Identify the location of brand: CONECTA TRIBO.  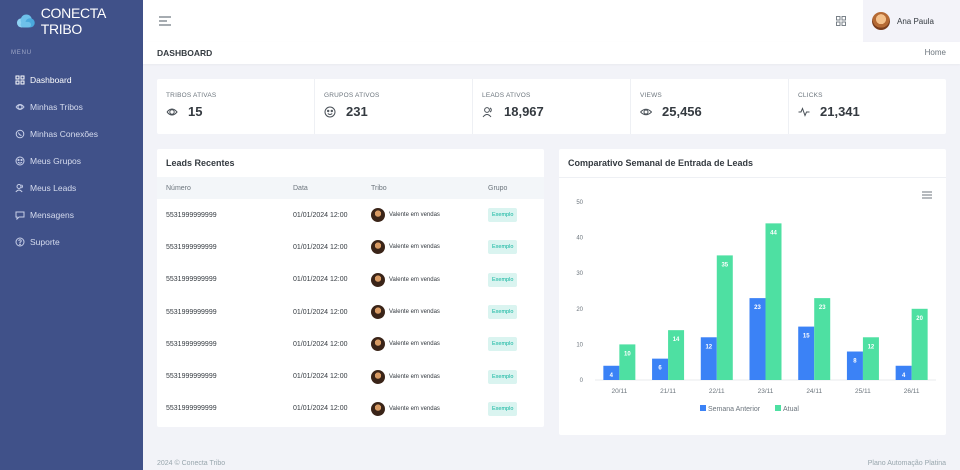
(71, 21).